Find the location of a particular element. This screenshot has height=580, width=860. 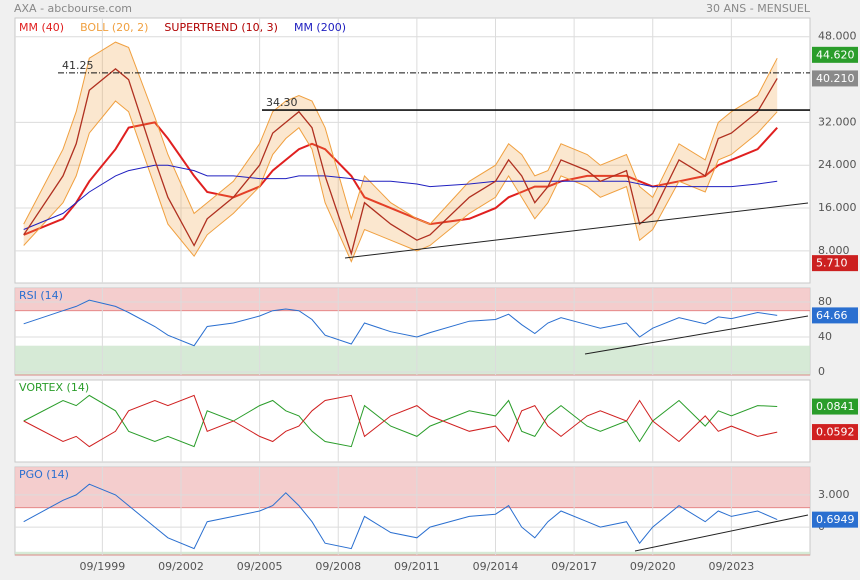

legend-entry: SUPERTREND (10, 3) is located at coordinates (221, 27).